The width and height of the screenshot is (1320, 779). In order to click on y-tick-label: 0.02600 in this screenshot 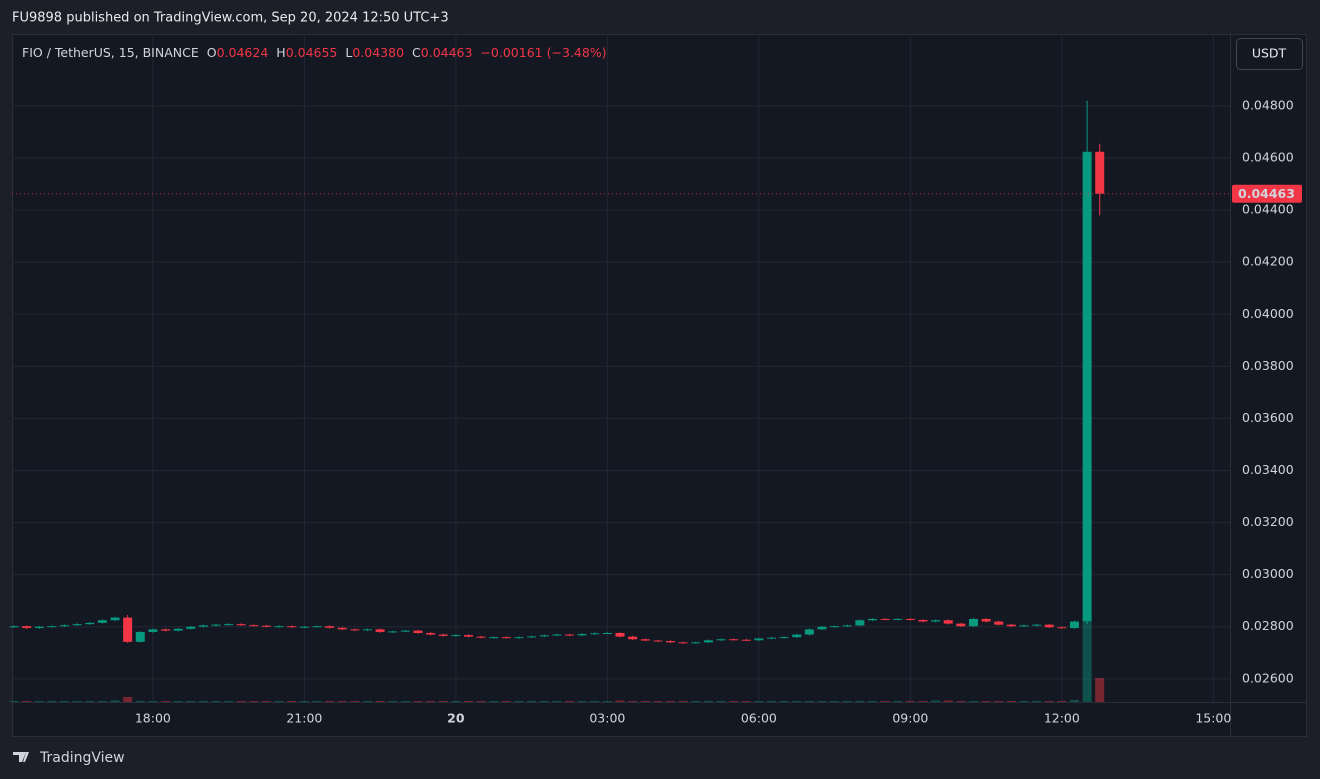, I will do `click(1268, 677)`.